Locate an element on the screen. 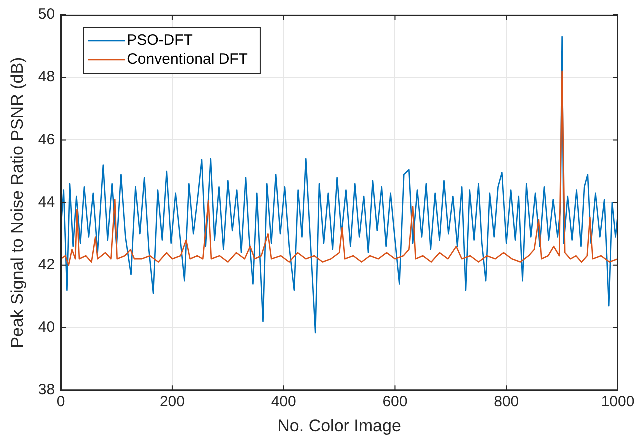 Image resolution: width=638 pixels, height=443 pixels. y-tick-label: 44 is located at coordinates (47, 202).